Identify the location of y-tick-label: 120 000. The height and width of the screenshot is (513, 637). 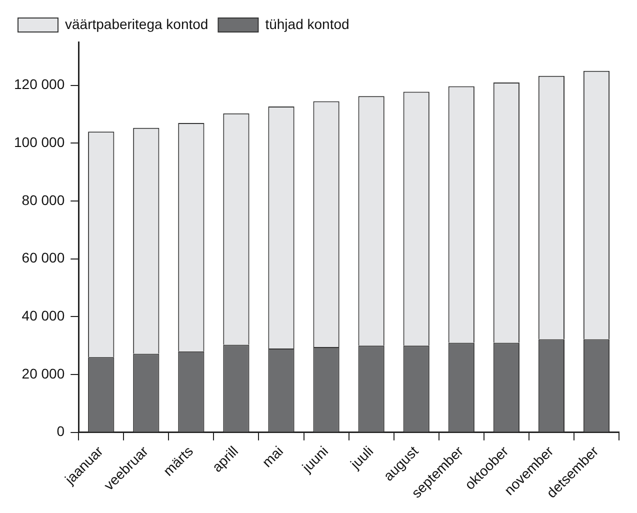
(39, 84).